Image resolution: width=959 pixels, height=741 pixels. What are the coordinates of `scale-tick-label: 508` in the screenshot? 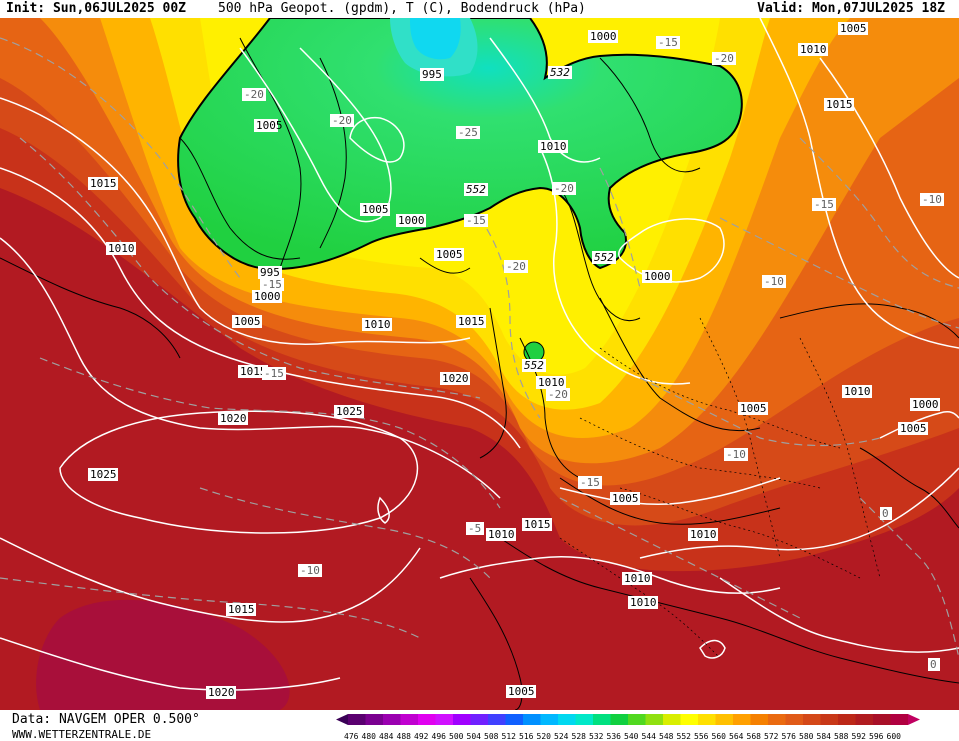 It's located at (491, 736).